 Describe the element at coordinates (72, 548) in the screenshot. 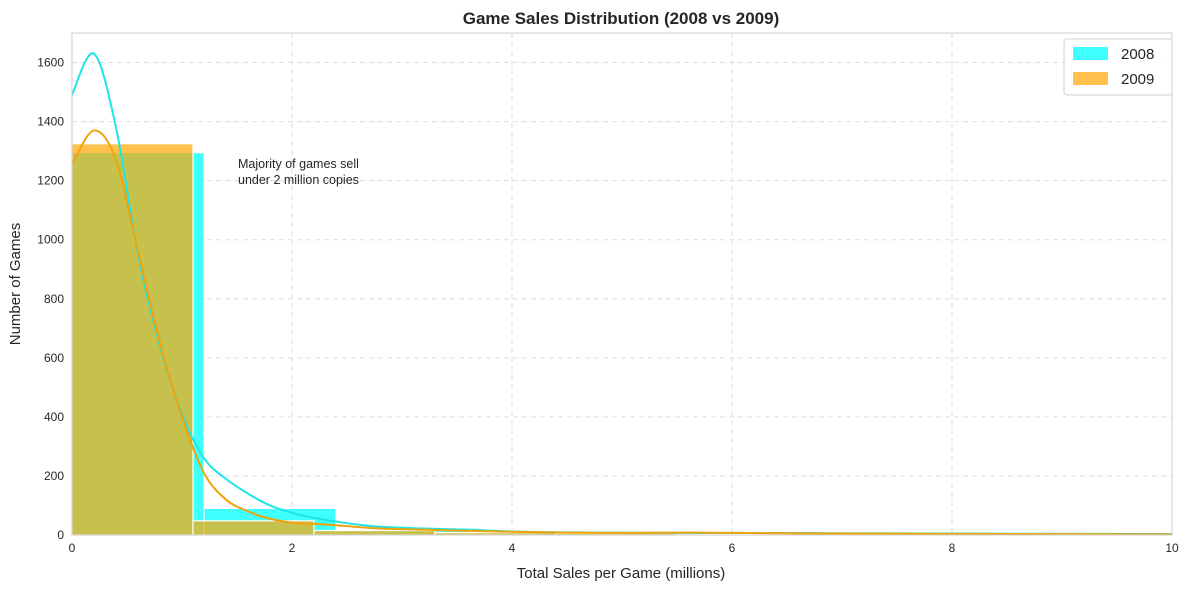

I see `x-tick-label: 0` at that location.